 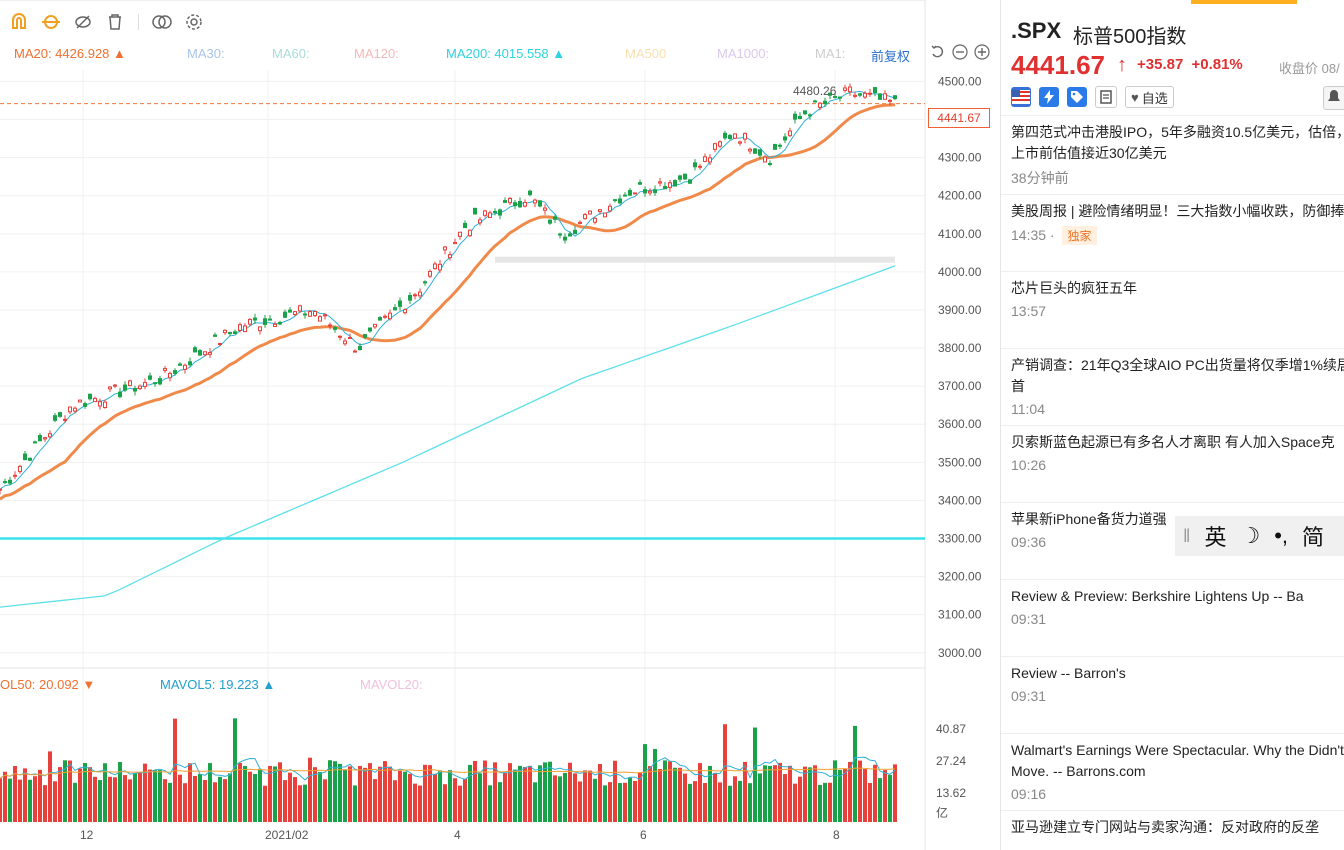 I want to click on news-item: 美股周报 | 避险情绪明显！三大指数小幅收跌，防御捧 14:35 · 独家, so click(x=1172, y=232).